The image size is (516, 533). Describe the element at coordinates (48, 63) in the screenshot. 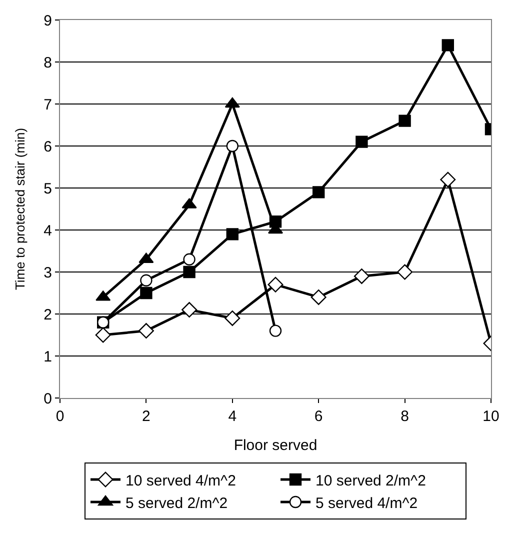

I see `y-tick-label: 8` at that location.